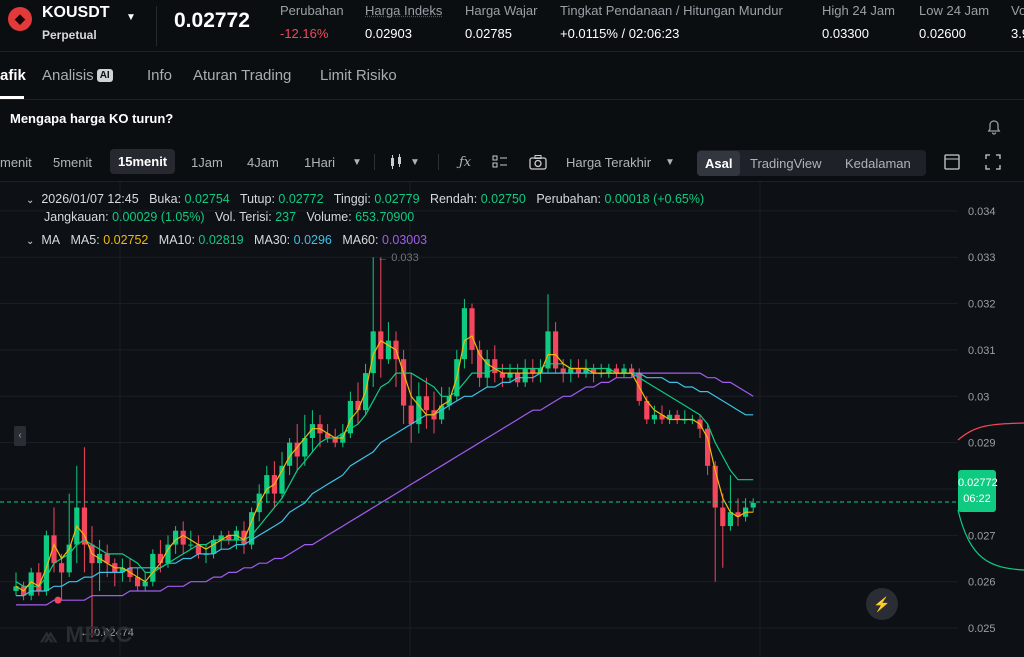  I want to click on view-tradingview: TradingView, so click(786, 163).